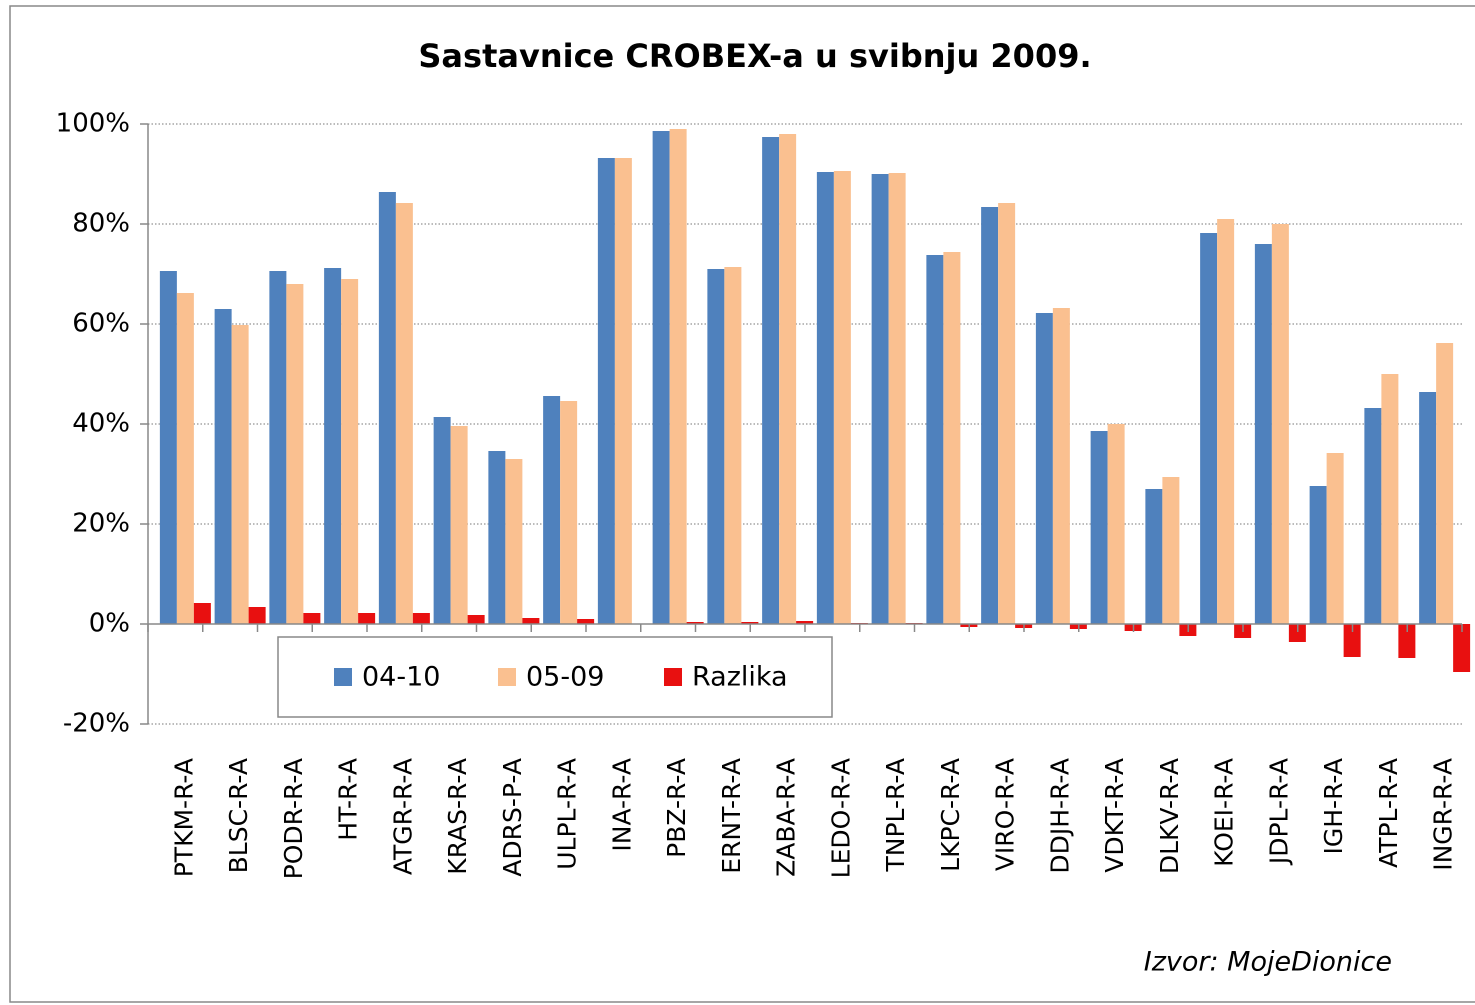 The height and width of the screenshot is (1005, 1475). What do you see at coordinates (1268, 962) in the screenshot?
I see `source-note: Izvor: MojeDionice` at bounding box center [1268, 962].